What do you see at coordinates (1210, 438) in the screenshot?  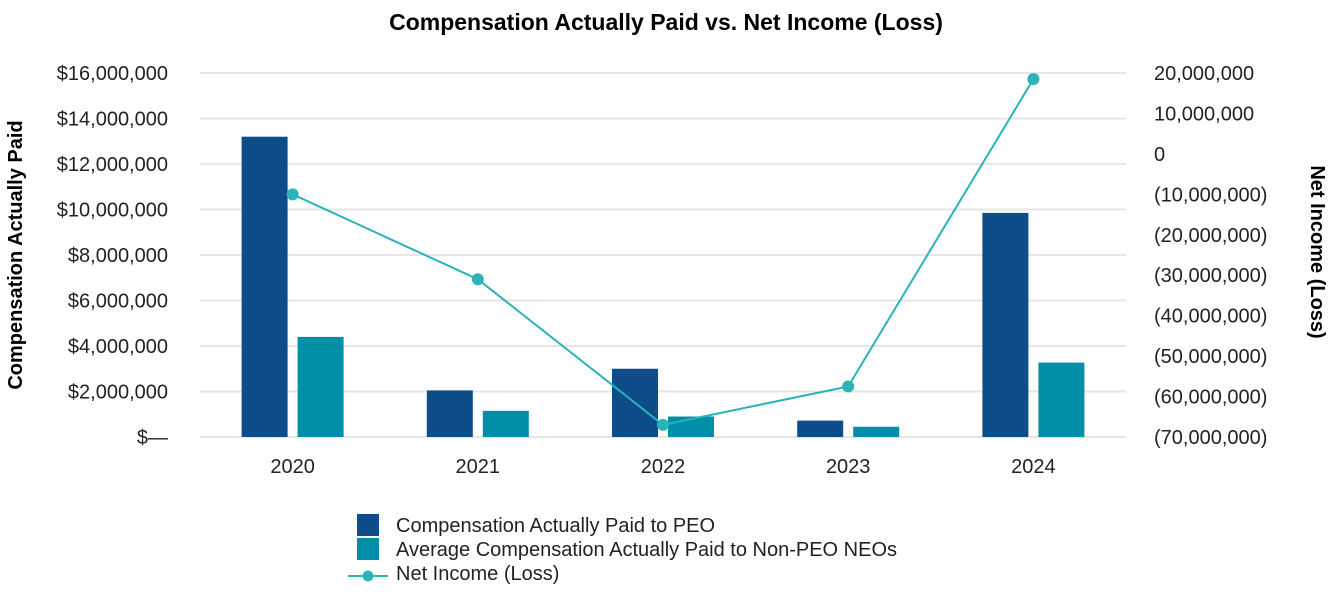 I see `y2-tick-label: (70,000,000)` at bounding box center [1210, 438].